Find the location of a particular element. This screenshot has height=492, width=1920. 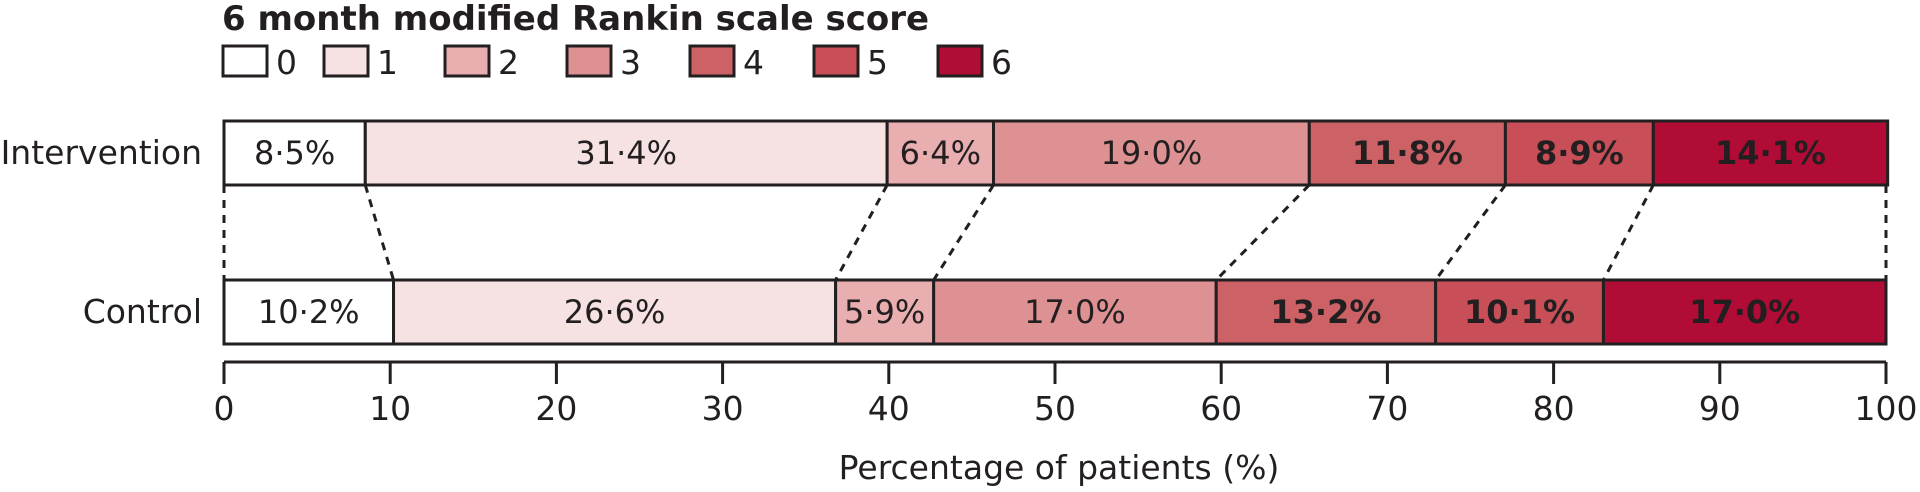

data-label-intervention-score-4: 11·8% is located at coordinates (1407, 153).